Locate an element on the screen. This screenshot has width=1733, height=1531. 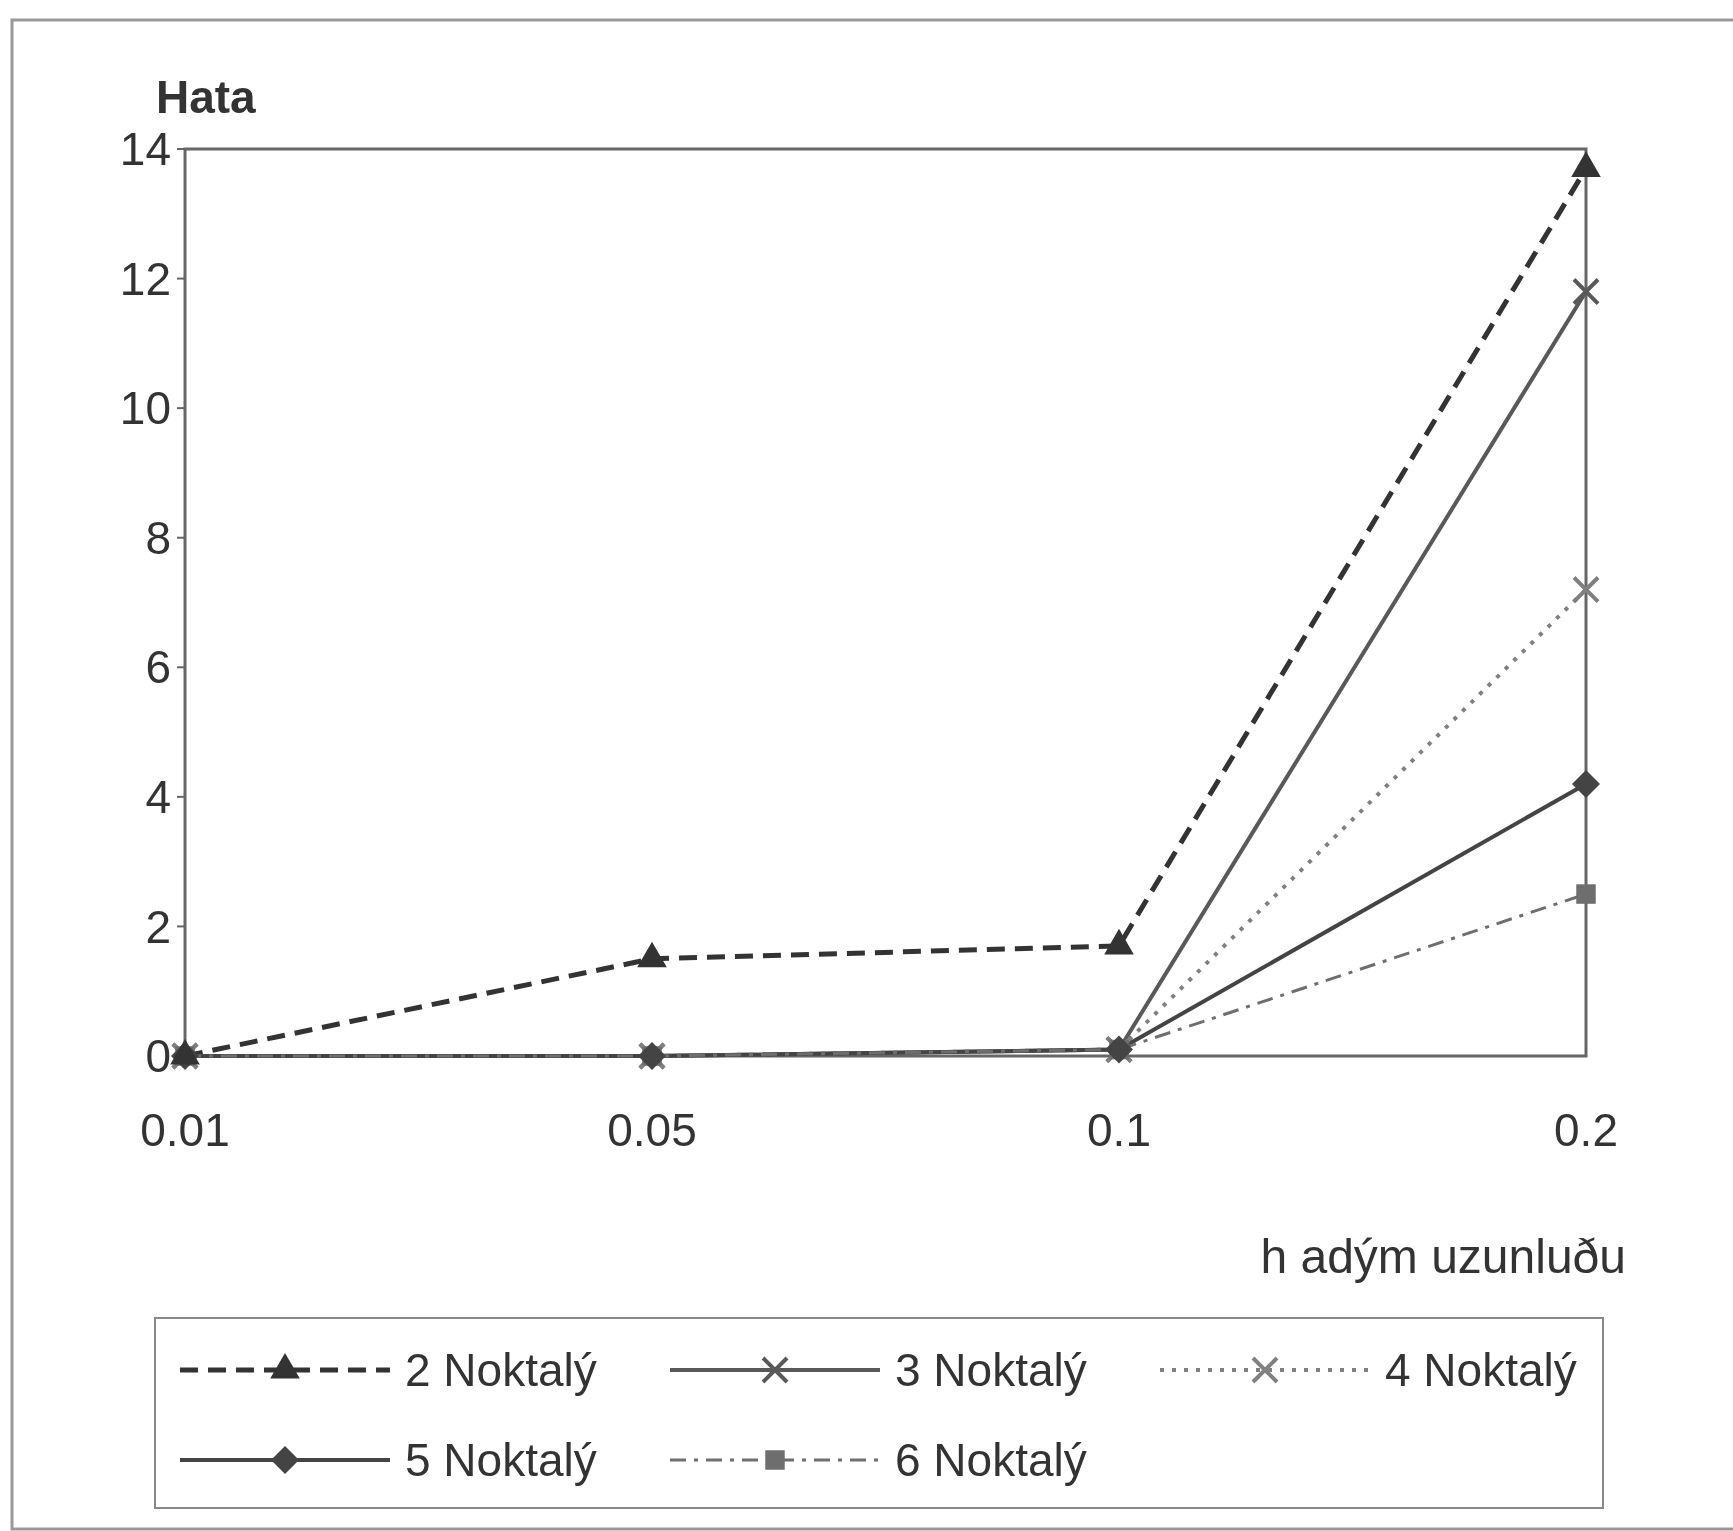
y-tick-label: 4 is located at coordinates (158, 796).